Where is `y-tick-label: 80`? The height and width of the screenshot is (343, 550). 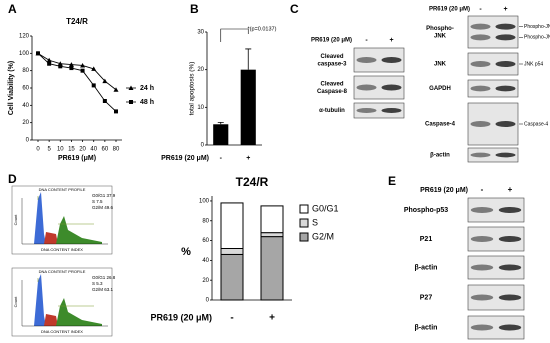
y-tick-label: 80 is located at coordinates (205, 221).